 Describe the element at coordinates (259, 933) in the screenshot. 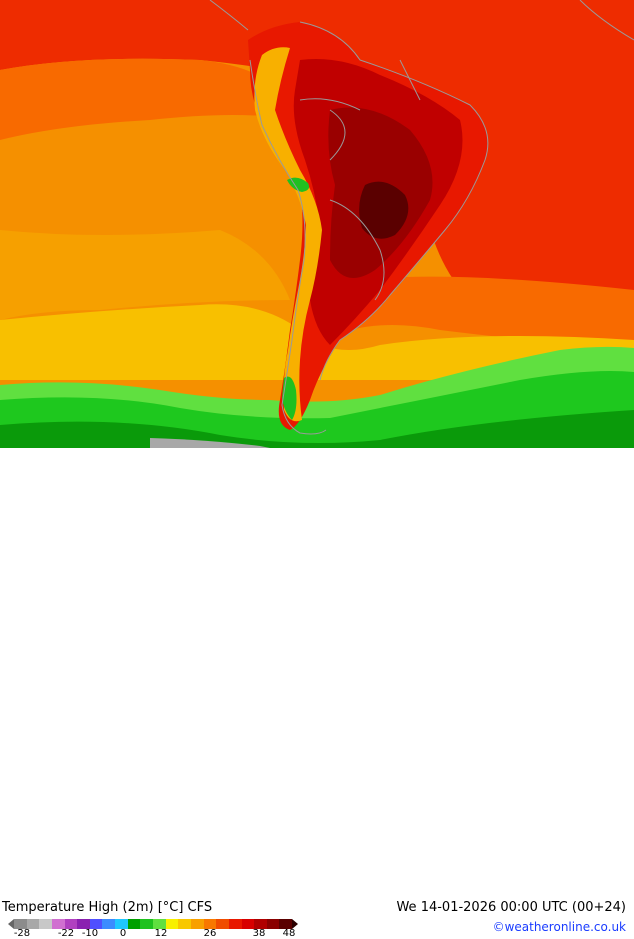

I see `legend-tick: 38` at that location.